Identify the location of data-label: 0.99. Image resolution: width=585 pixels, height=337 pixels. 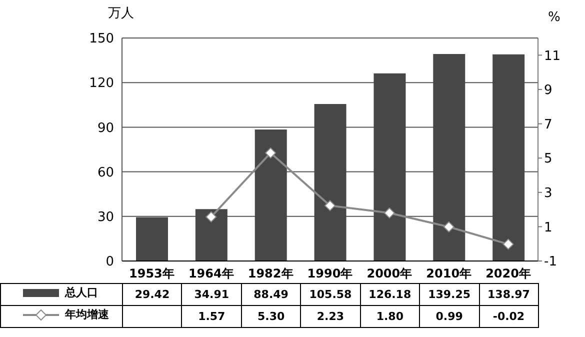
(450, 317).